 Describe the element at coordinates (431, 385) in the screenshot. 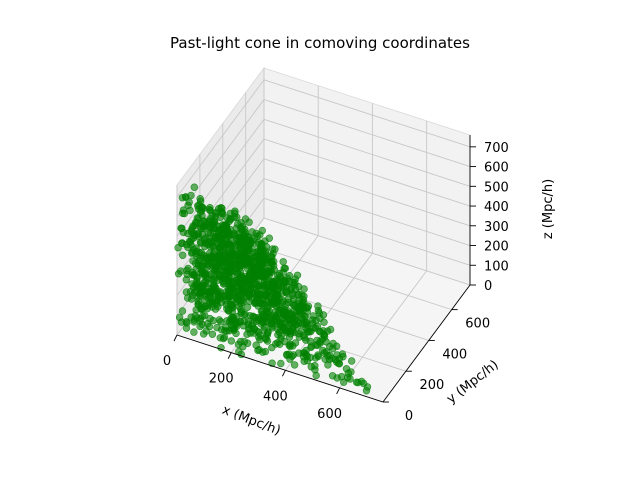

I see `y-tick-label: 200` at that location.